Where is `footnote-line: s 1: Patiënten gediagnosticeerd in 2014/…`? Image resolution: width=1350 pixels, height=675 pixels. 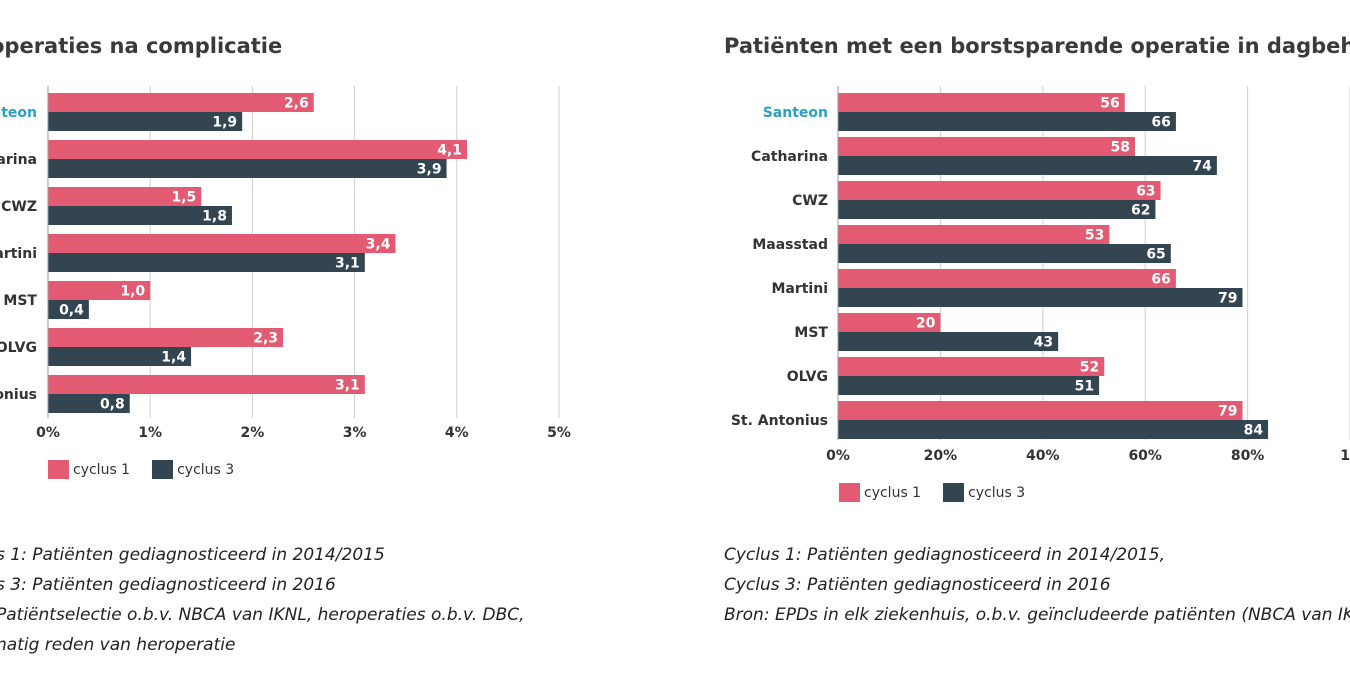
footnote-line: s 1: Patiënten gediagnosticeerd in 2014/… is located at coordinates (192, 555).